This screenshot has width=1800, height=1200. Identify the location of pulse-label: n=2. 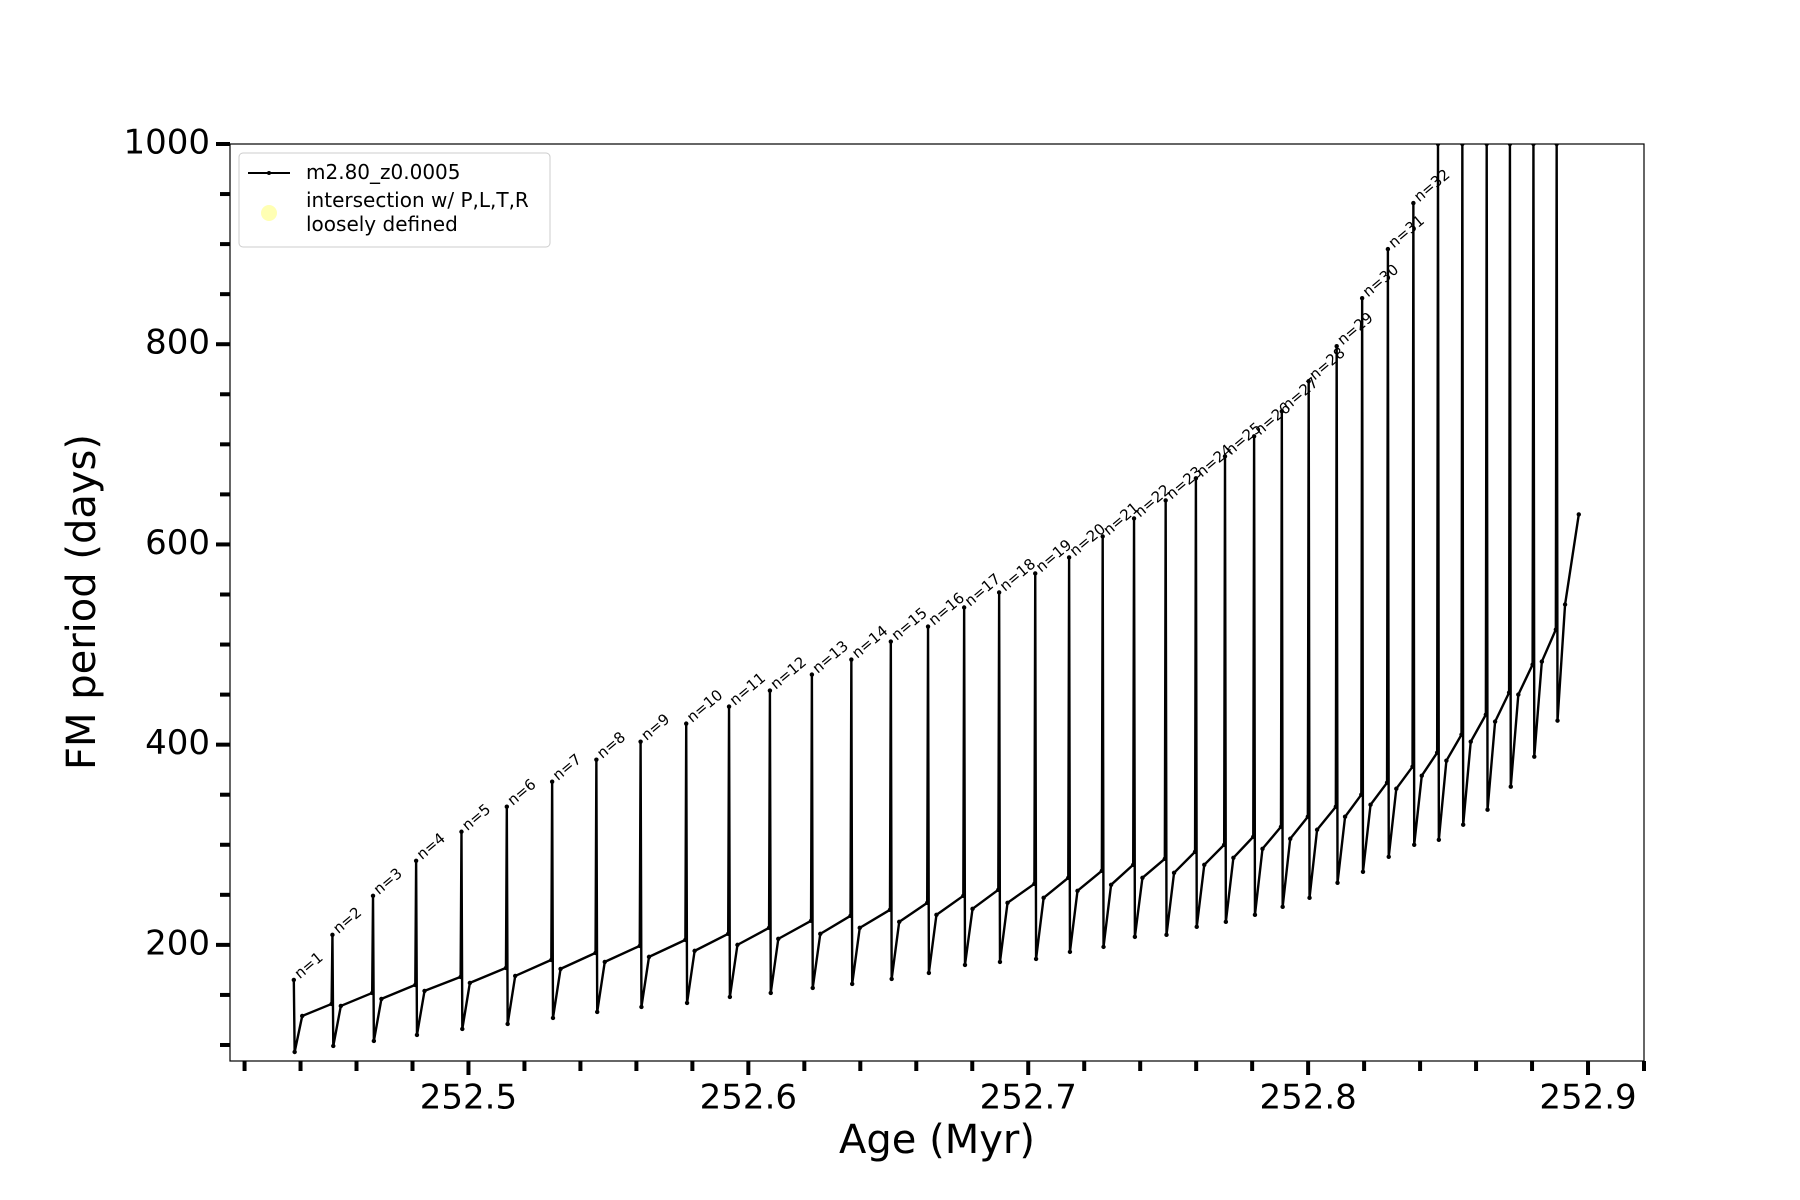
(347, 920).